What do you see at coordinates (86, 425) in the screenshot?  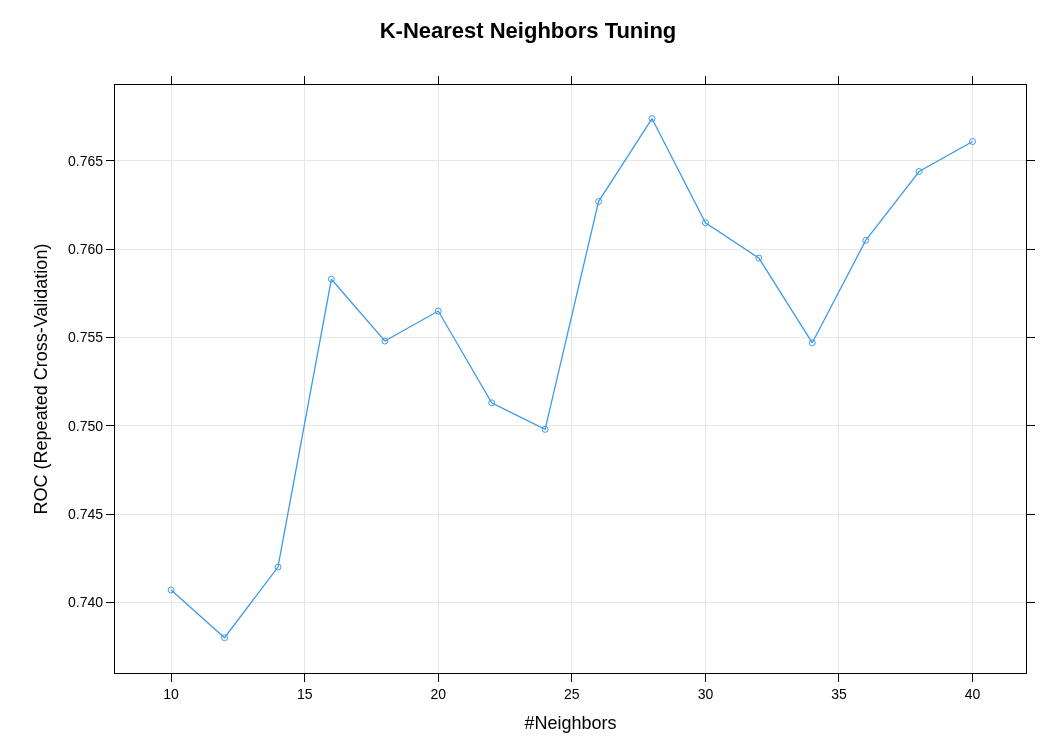 I see `y-tick-label: 0.750` at bounding box center [86, 425].